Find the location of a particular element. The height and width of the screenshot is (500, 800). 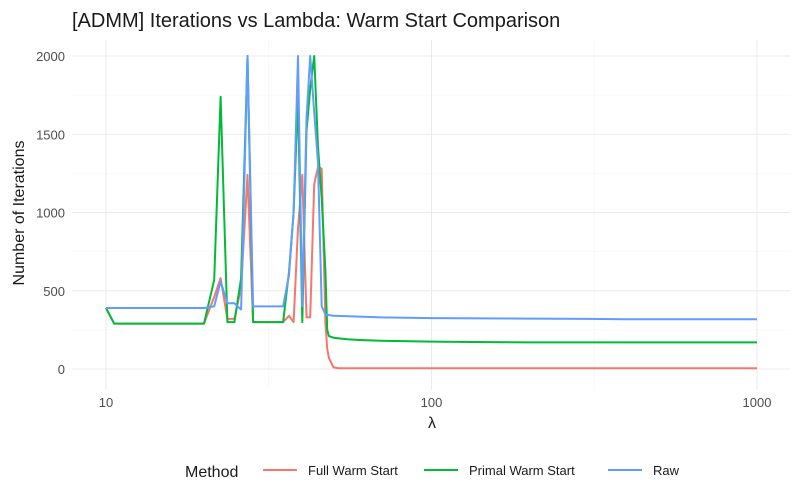

legend-label: Primal Warm Start is located at coordinates (522, 470).